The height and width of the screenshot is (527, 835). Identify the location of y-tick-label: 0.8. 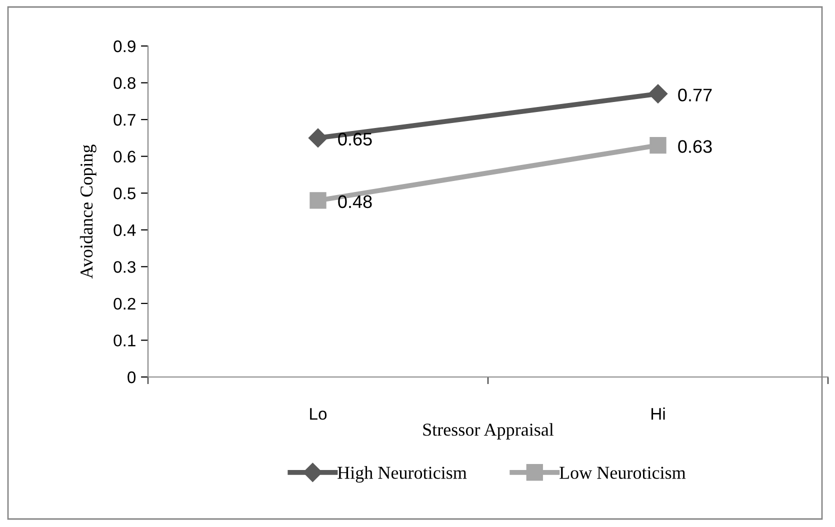
(125, 83).